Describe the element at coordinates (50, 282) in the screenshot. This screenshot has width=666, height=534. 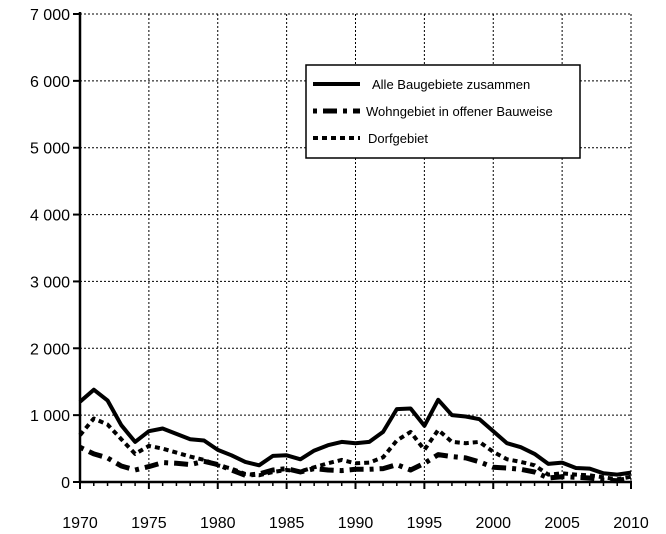
I see `y-tick-label: 3 000` at that location.